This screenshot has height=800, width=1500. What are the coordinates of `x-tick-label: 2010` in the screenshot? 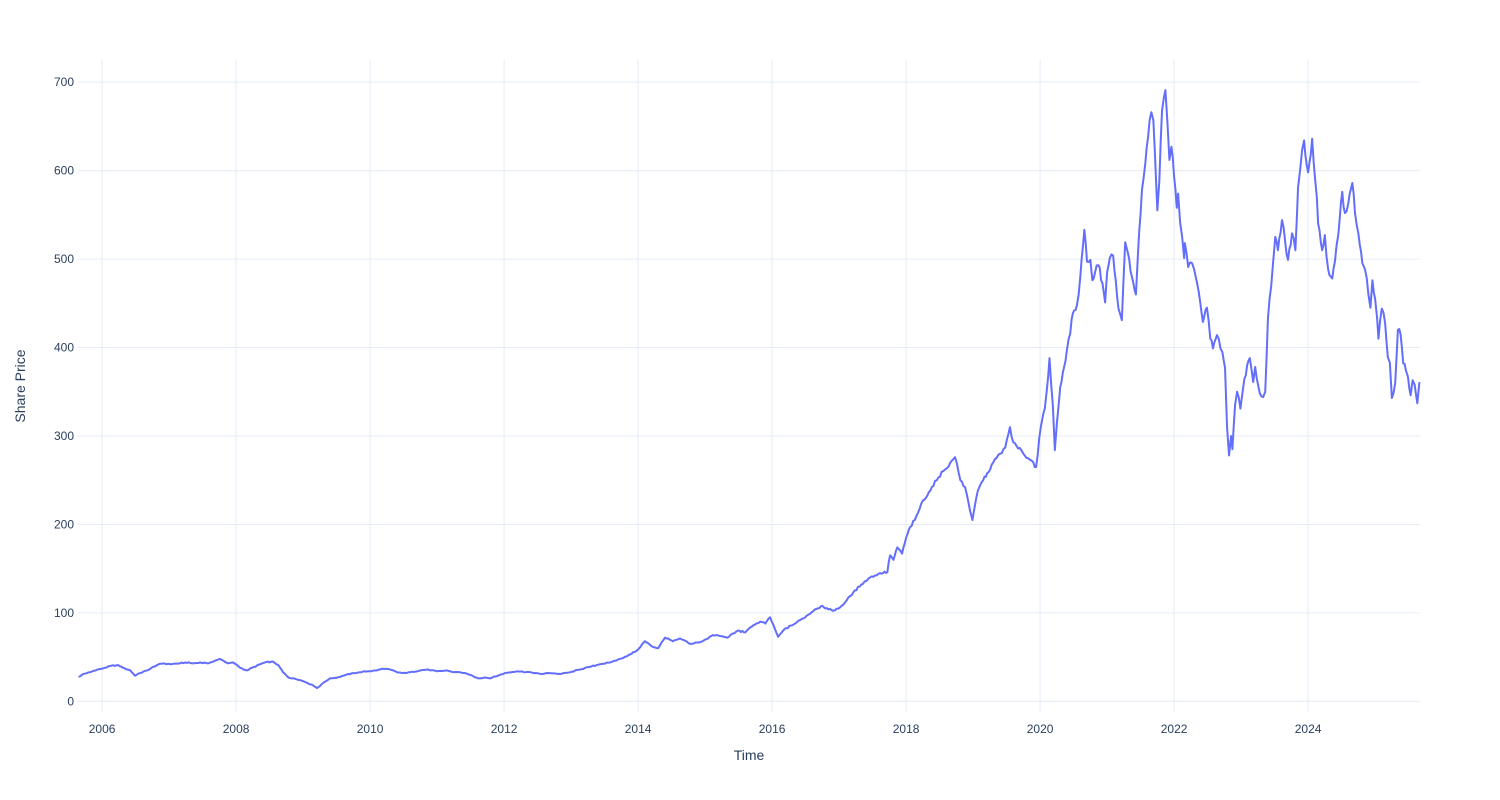 It's located at (370, 729).